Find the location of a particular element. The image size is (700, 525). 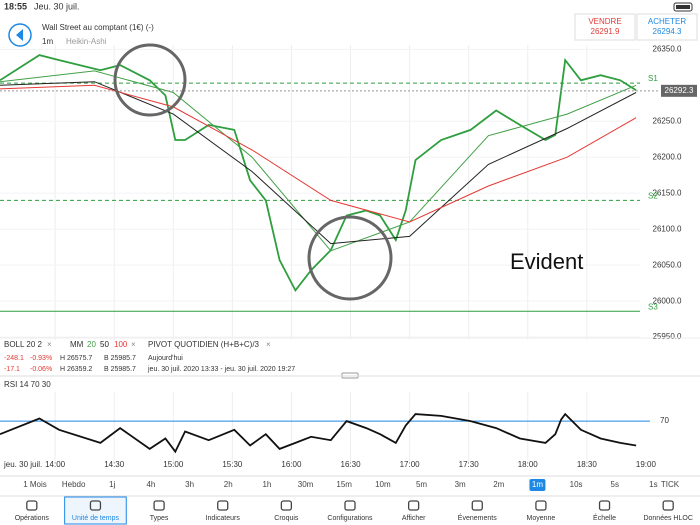

toolbar-button: Types is located at coordinates (159, 518).